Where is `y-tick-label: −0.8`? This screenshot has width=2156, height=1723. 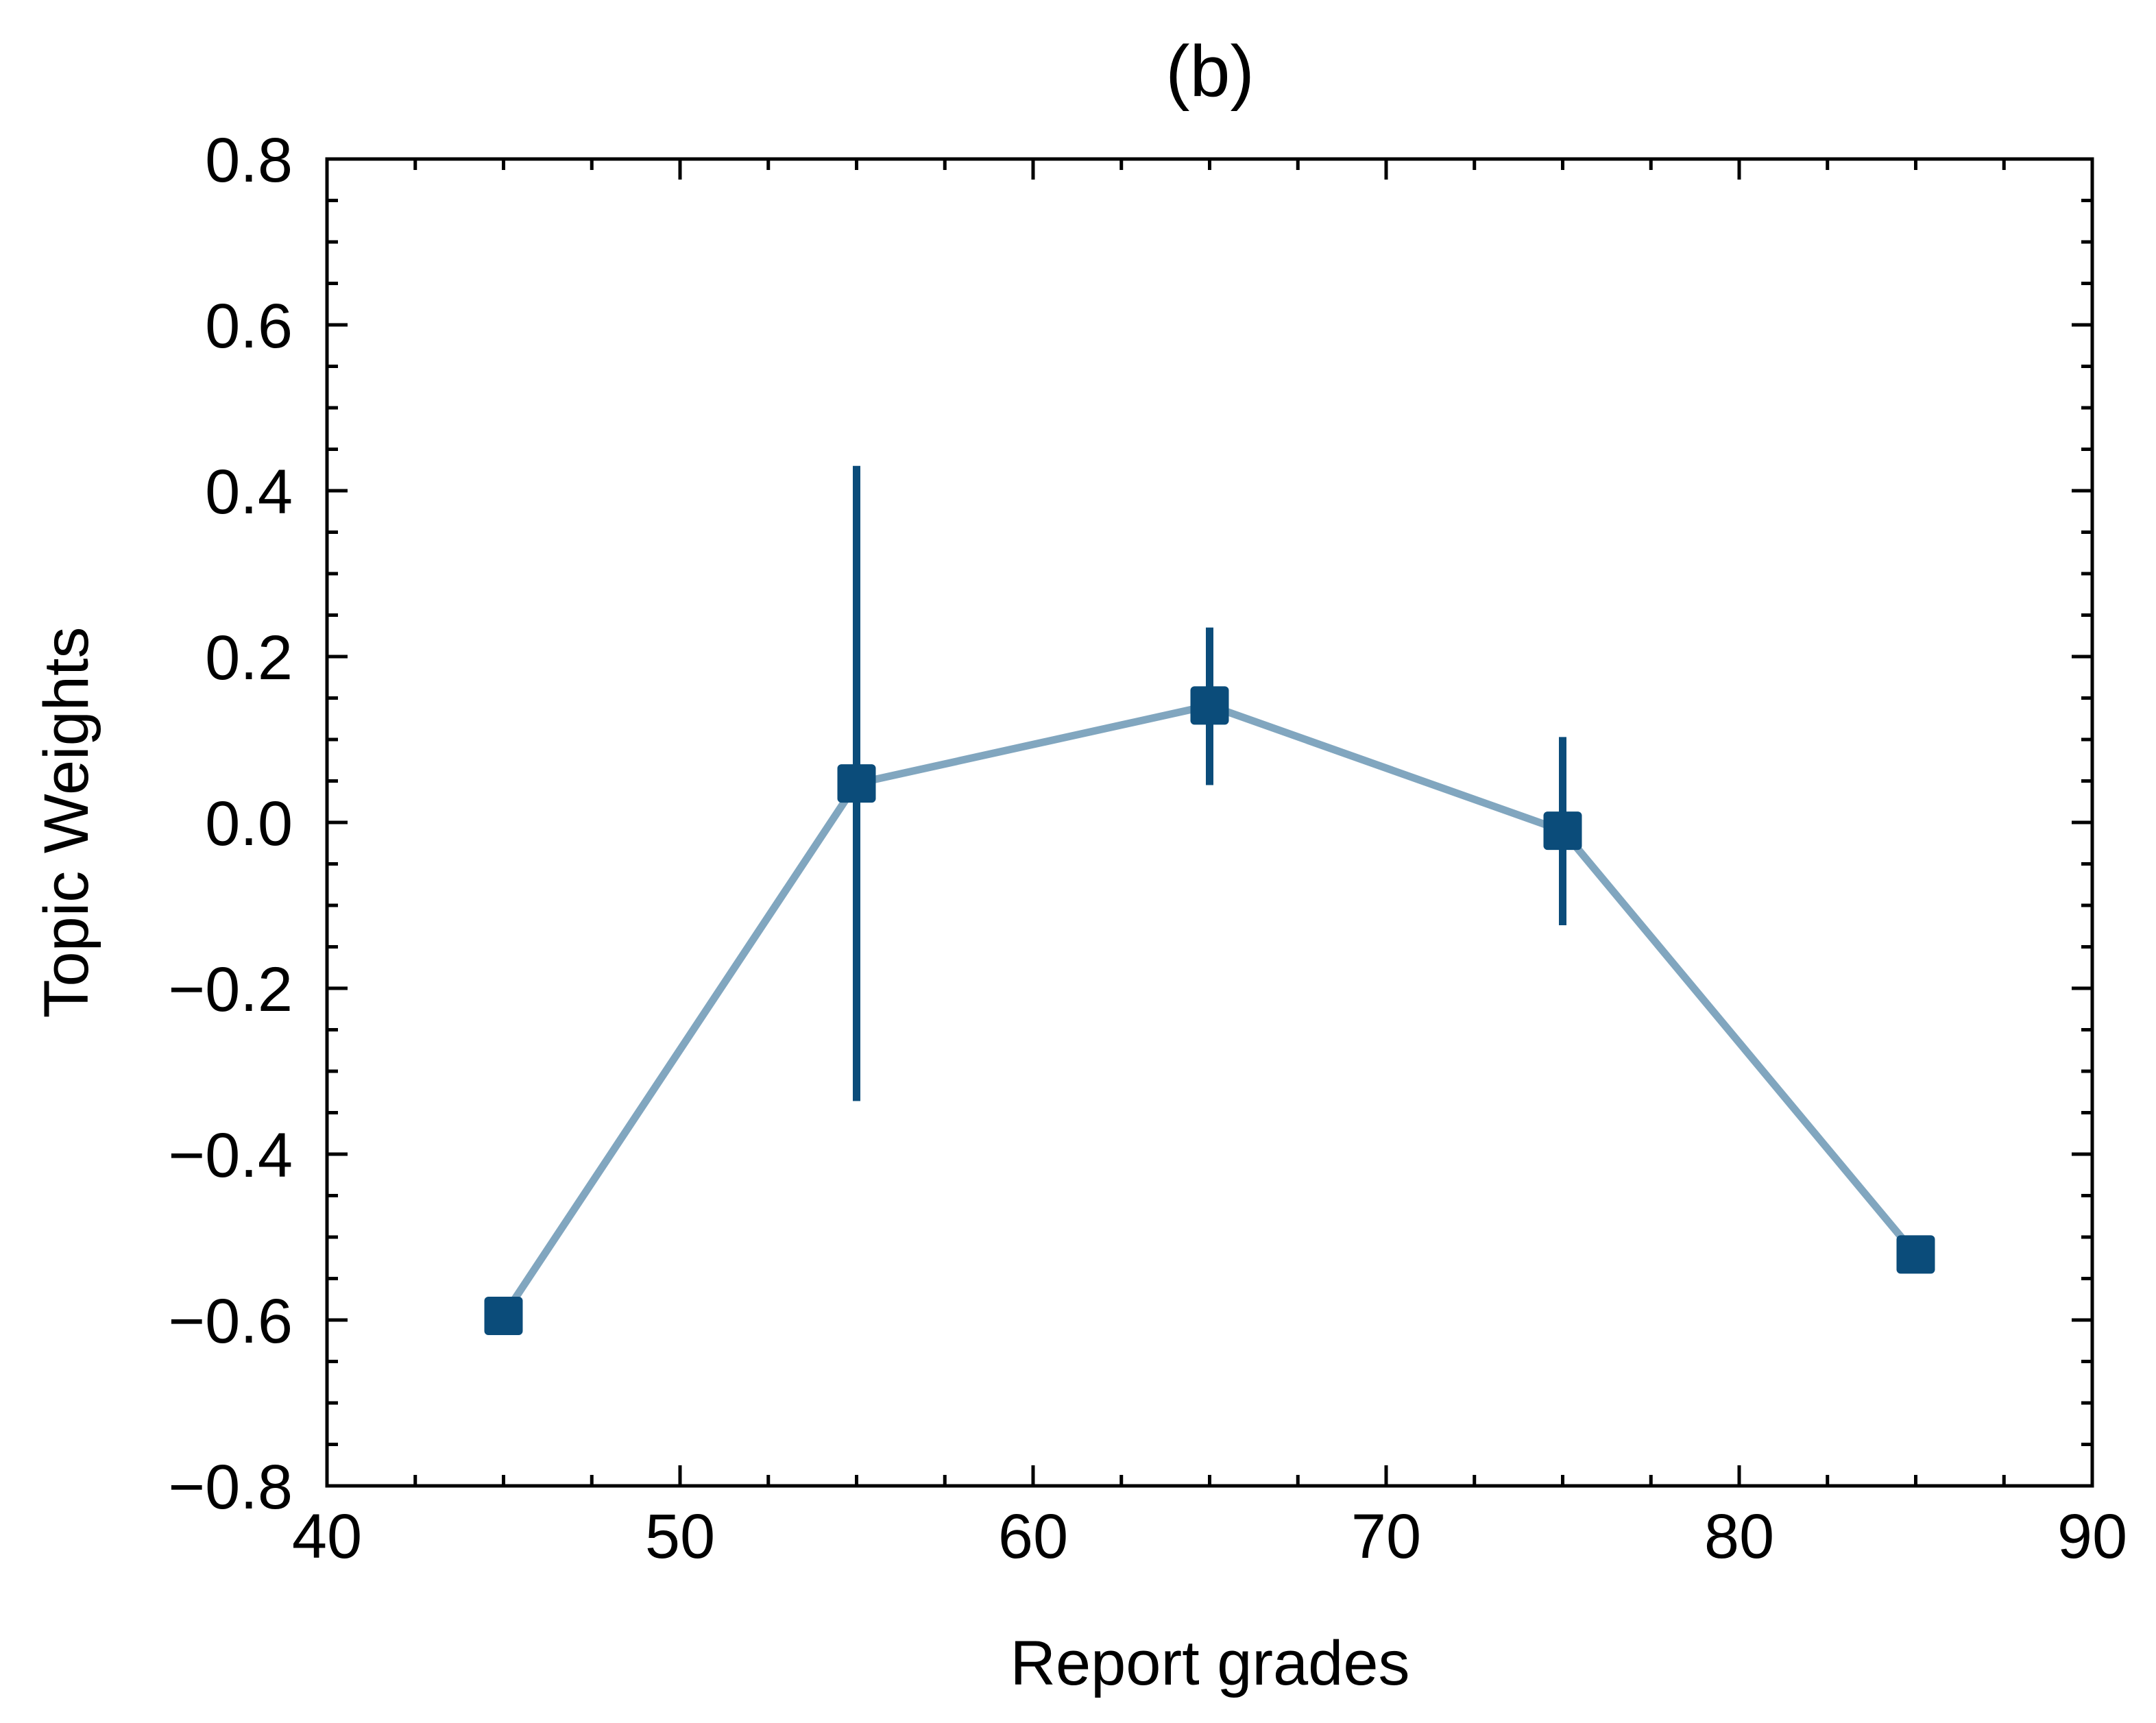
y-tick-label: −0.8 is located at coordinates (230, 1487).